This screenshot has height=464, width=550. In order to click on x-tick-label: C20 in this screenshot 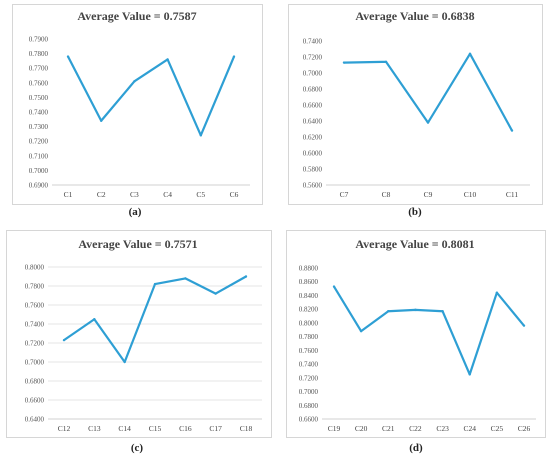, I will do `click(361, 428)`.